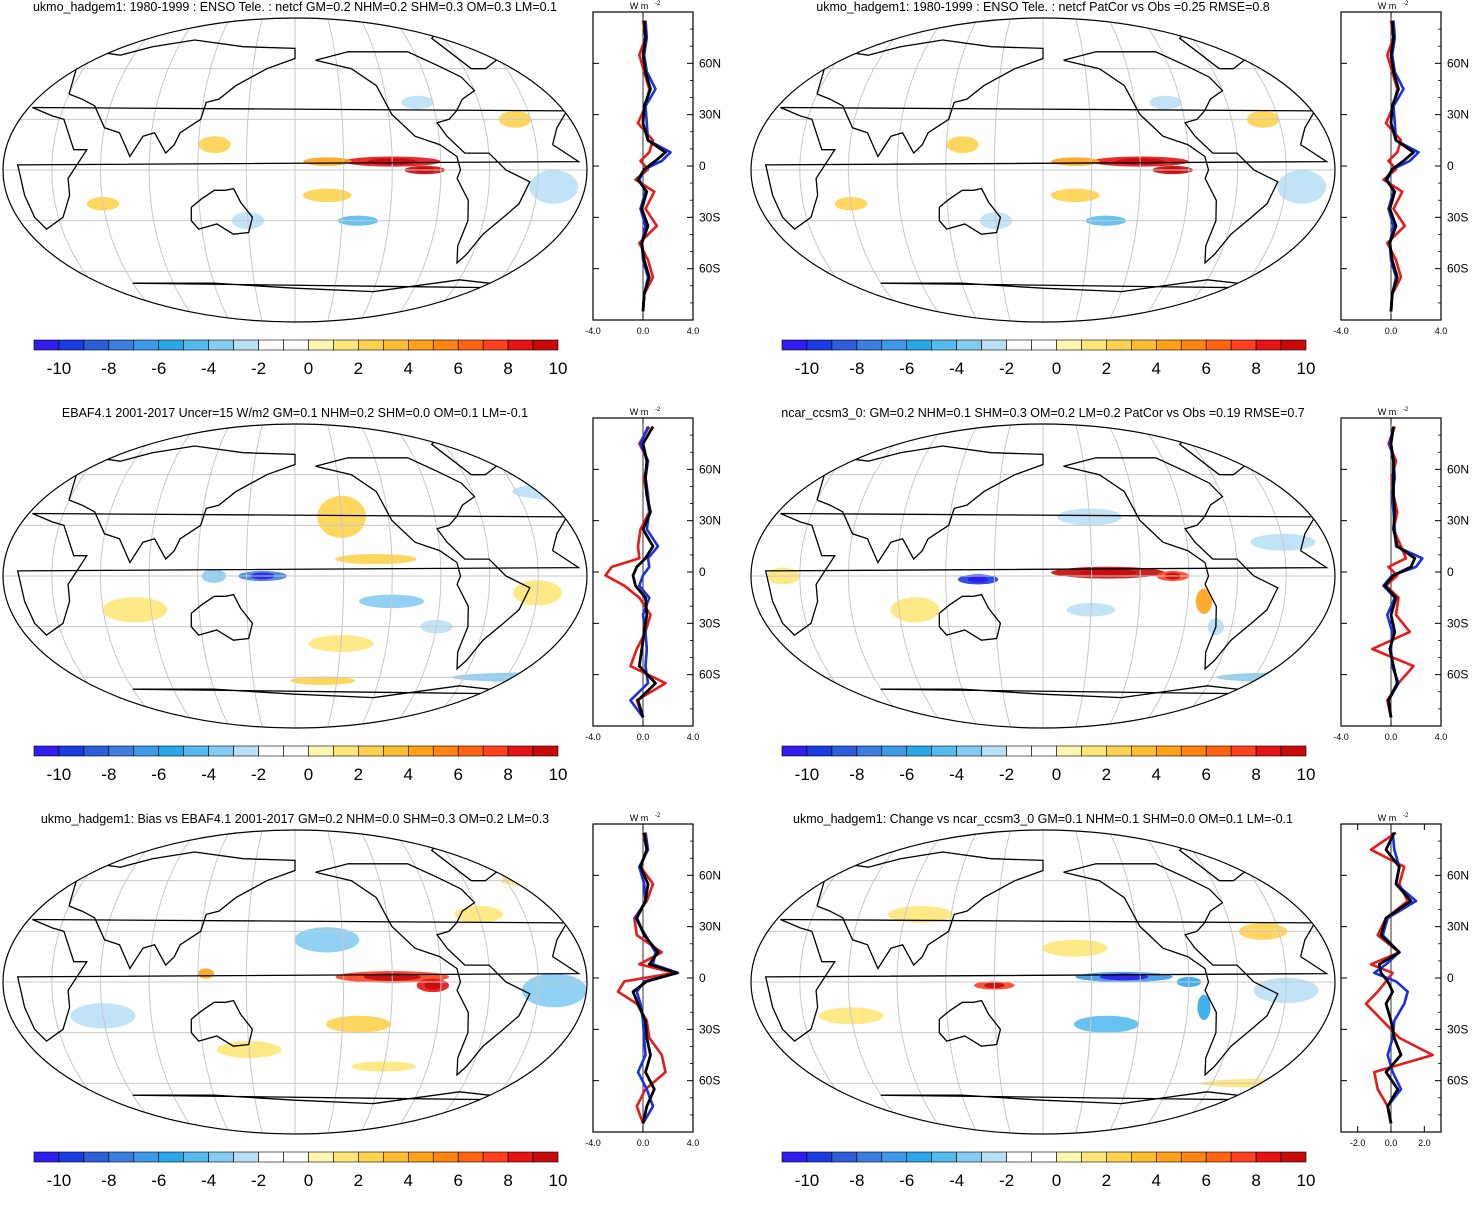  Describe the element at coordinates (108, 774) in the screenshot. I see `colorbar-label: -8` at that location.